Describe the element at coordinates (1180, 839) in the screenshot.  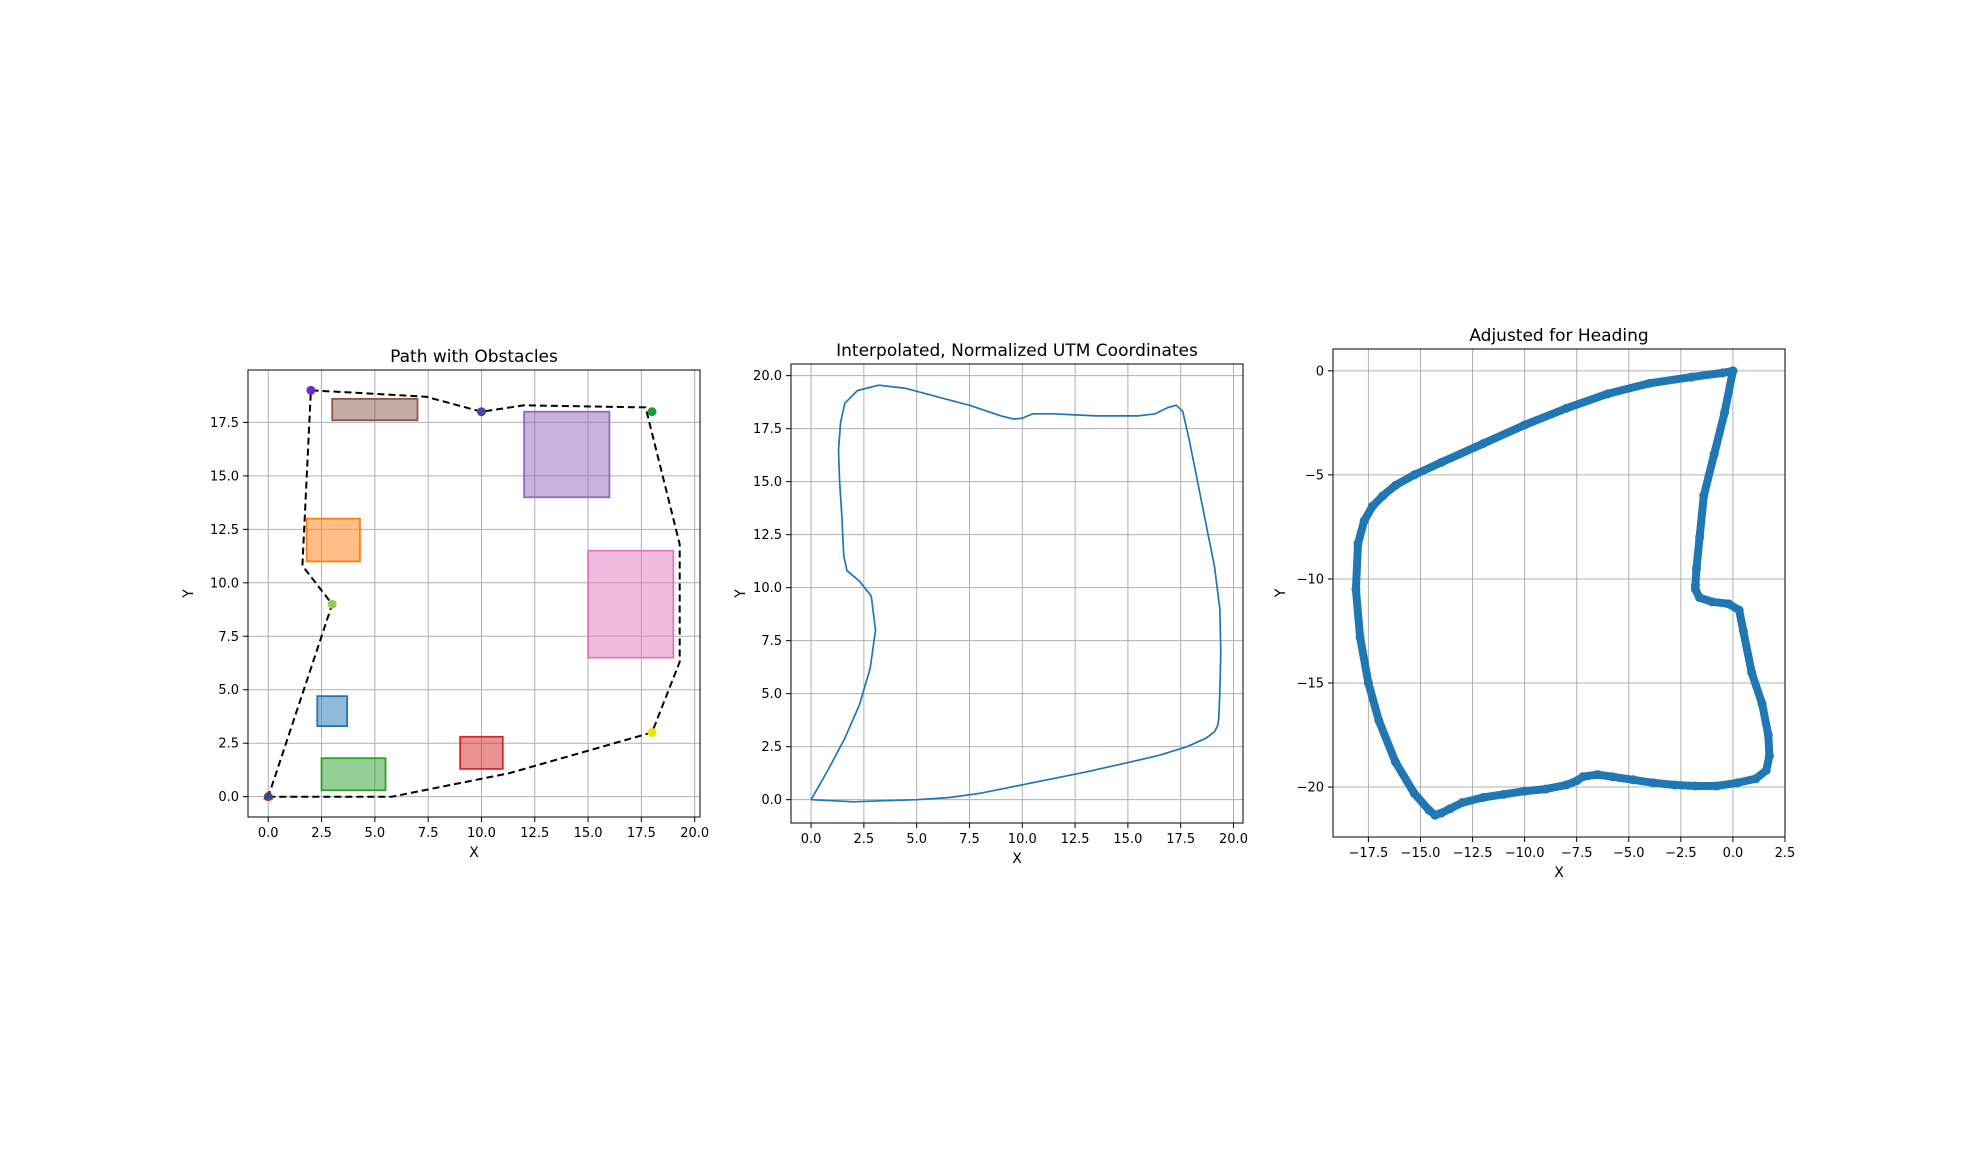
I see `x-tick-label: 17.5` at that location.